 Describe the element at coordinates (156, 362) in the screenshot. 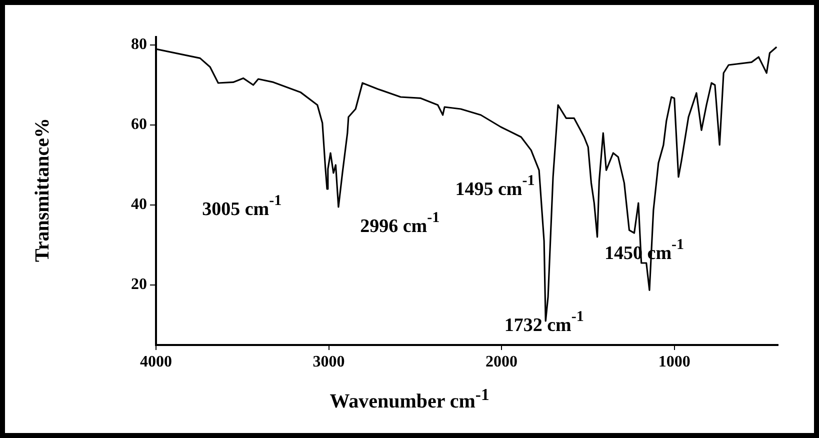

I see `x-tick-label: 4000` at that location.